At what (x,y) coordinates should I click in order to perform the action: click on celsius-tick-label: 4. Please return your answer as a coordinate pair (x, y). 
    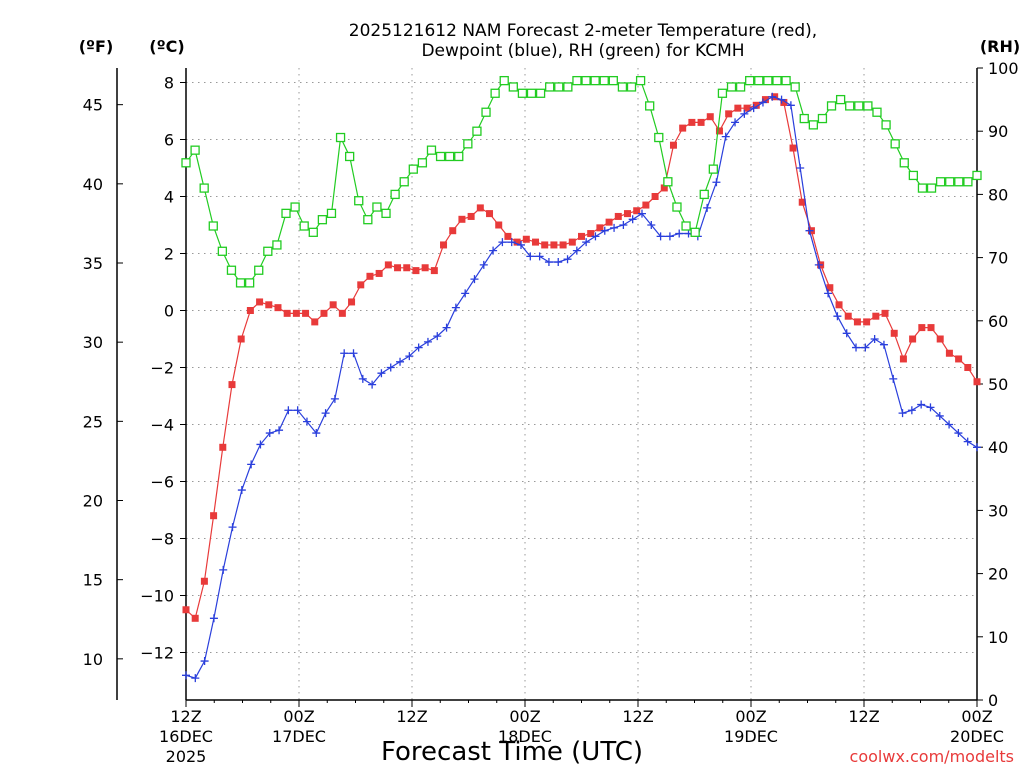
    Looking at the image, I should click on (169, 197).